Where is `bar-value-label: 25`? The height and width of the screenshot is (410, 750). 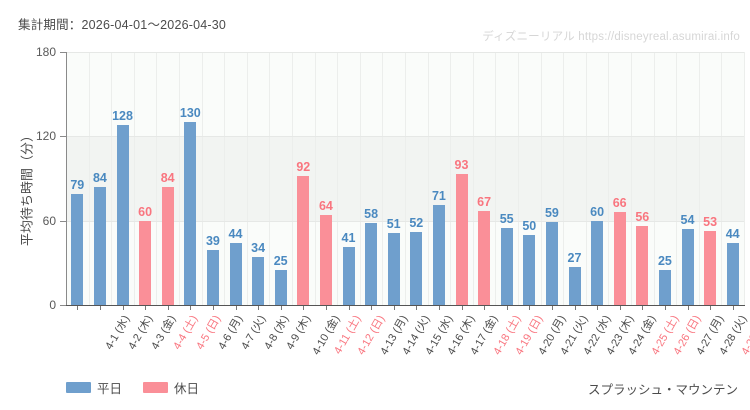 bar-value-label: 25 is located at coordinates (280, 260).